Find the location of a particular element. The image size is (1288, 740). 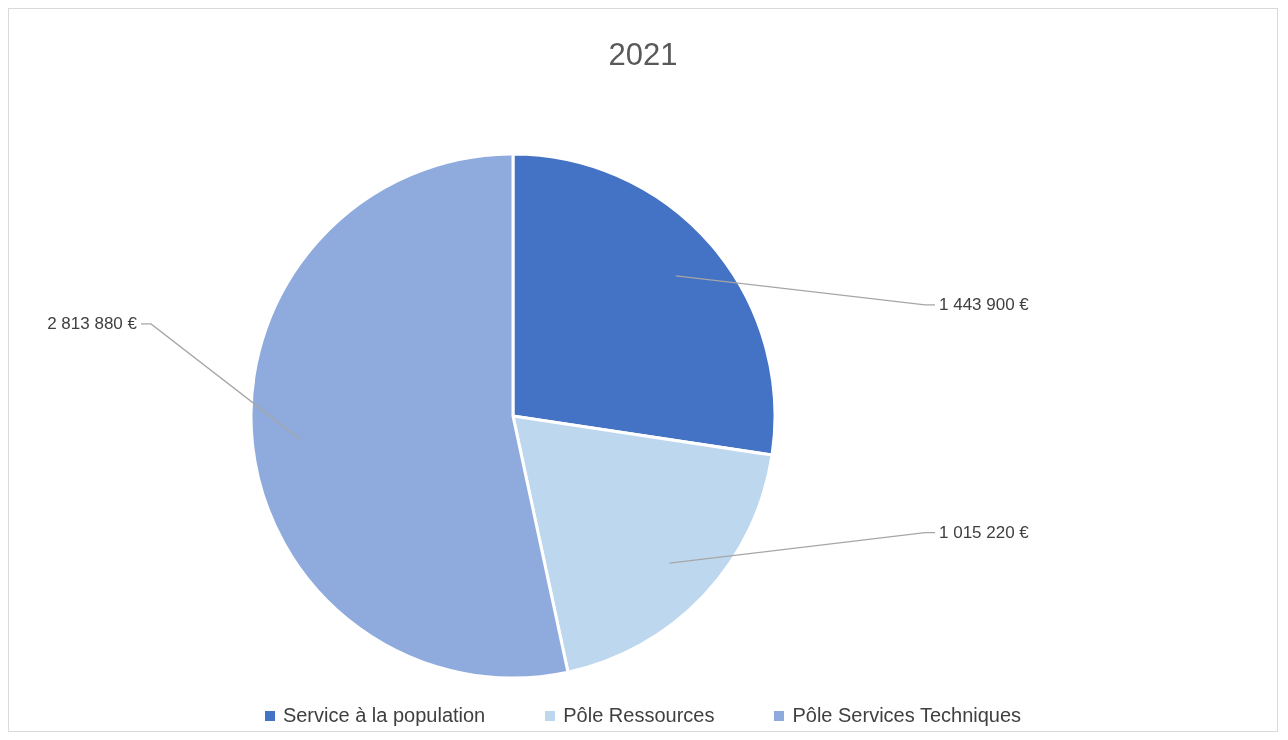

legend-label: Pôle Ressources is located at coordinates (639, 715).